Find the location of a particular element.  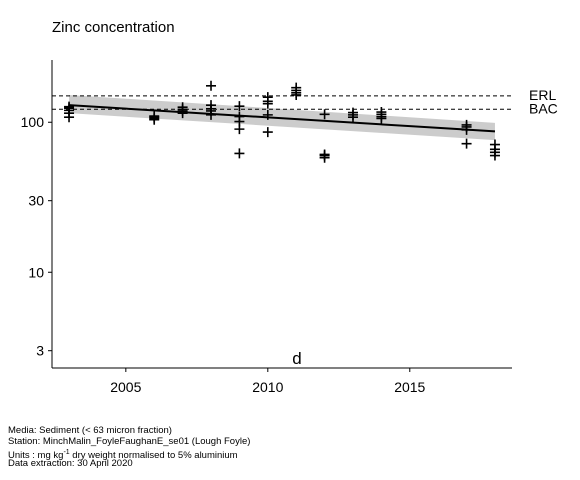

x-tick-label: 2010 is located at coordinates (267, 387).